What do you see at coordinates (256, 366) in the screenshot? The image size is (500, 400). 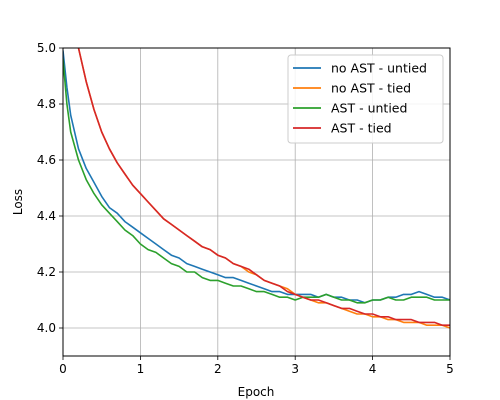 I see `x-axis: 0 1 2 3 4 5` at bounding box center [256, 366].